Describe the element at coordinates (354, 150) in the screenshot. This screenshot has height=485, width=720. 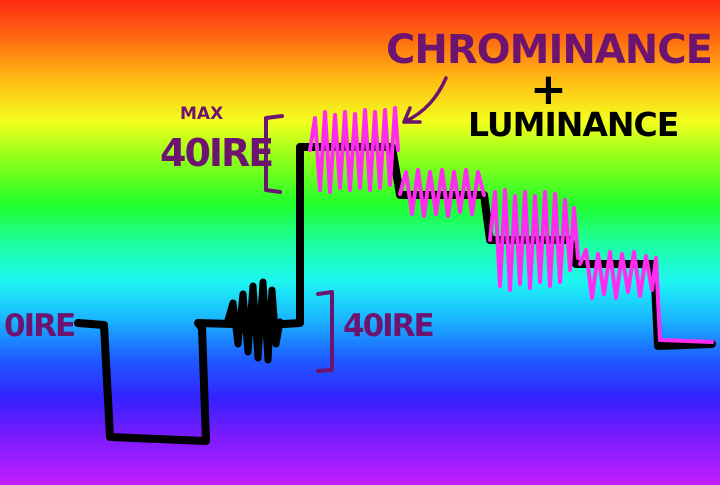
I see `chroma-segment-max` at that location.